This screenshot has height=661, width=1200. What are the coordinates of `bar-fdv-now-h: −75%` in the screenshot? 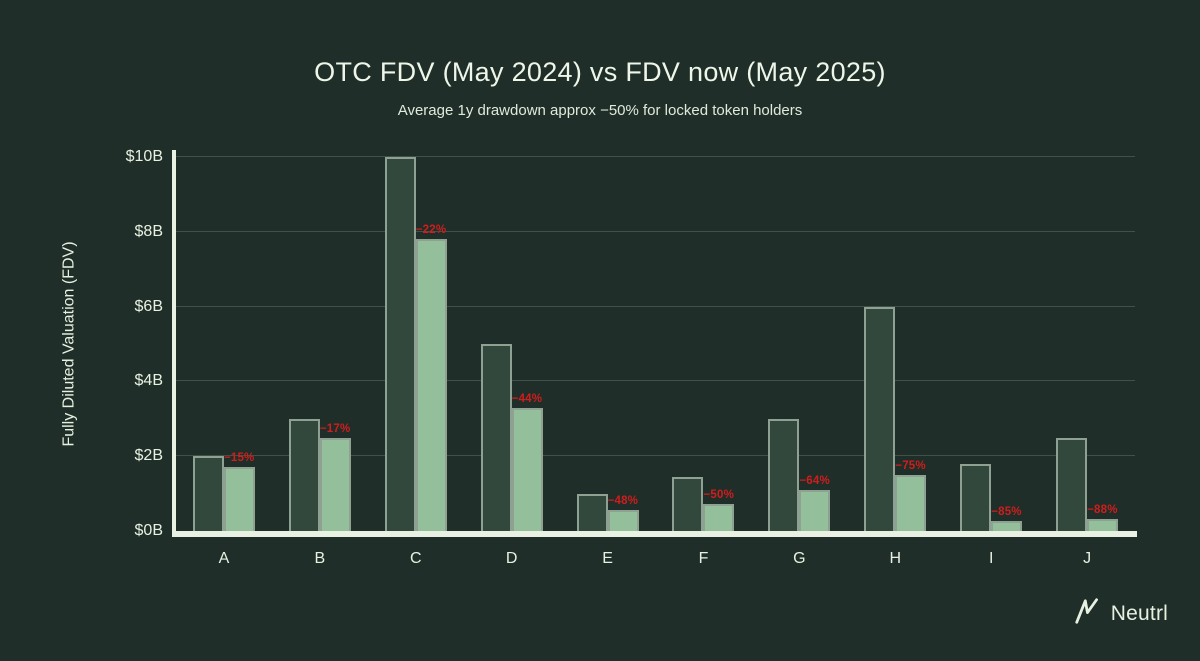 It's located at (911, 495).